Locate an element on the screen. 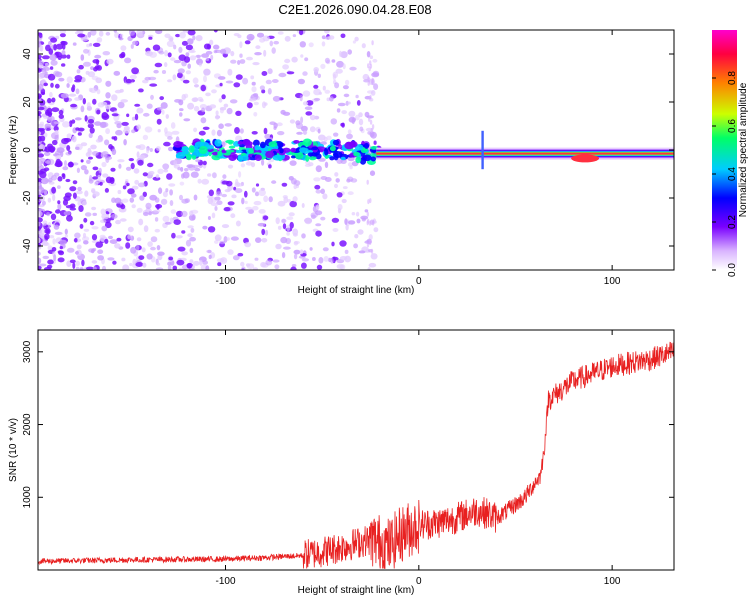  y-tick-label: 40 is located at coordinates (27, 54).